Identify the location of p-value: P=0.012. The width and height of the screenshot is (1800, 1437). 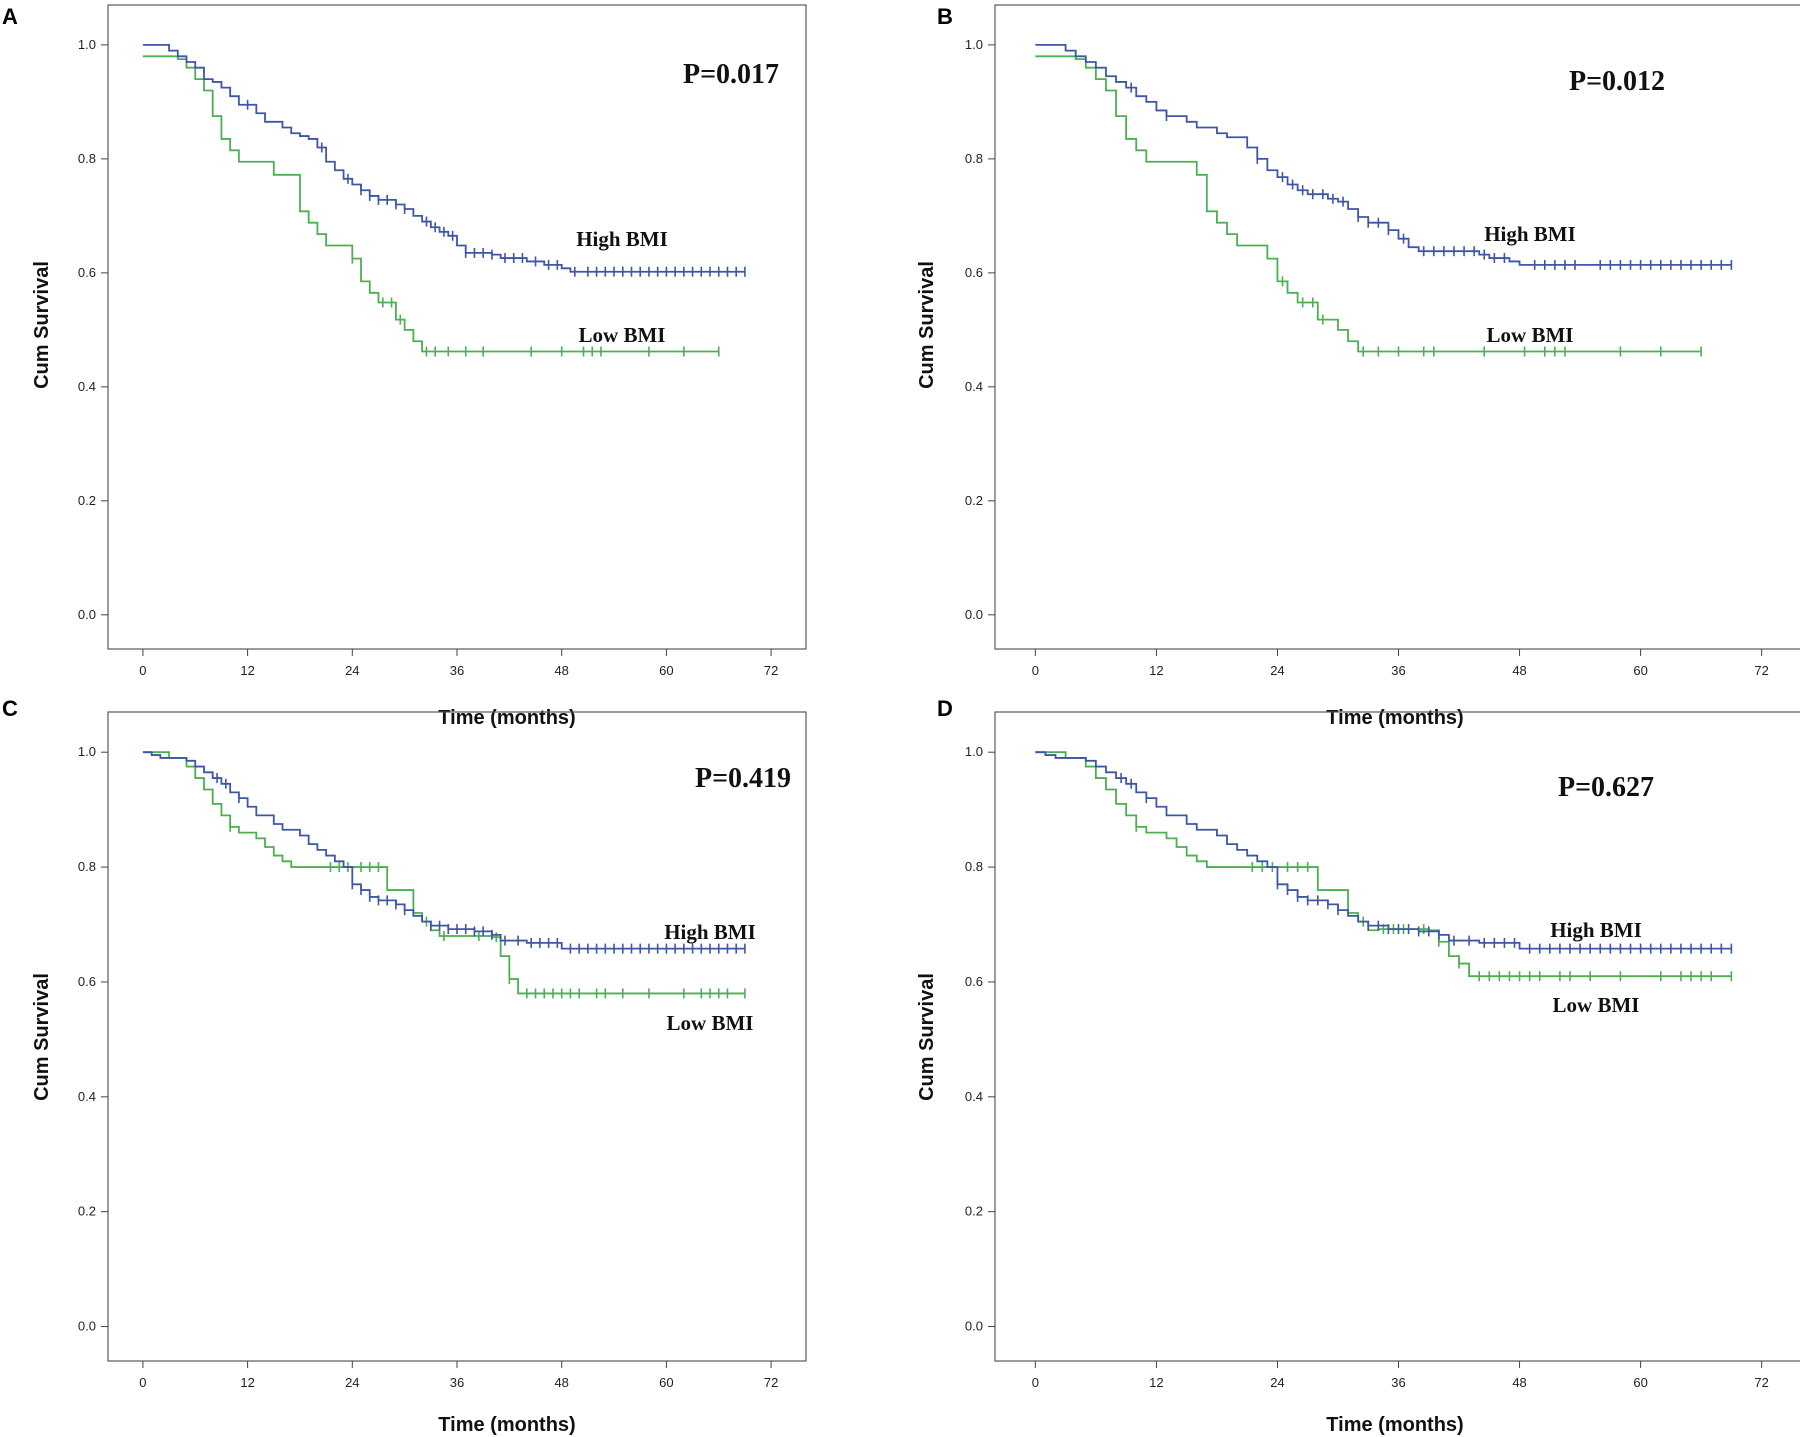
(1617, 81).